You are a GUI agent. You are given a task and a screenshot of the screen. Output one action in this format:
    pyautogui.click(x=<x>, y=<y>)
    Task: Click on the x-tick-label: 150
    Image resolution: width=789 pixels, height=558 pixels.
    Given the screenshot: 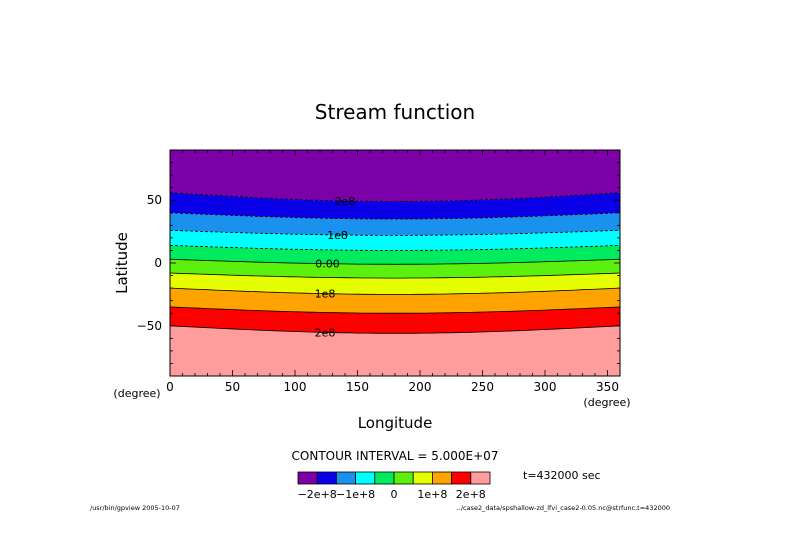 What is the action you would take?
    pyautogui.click(x=357, y=387)
    